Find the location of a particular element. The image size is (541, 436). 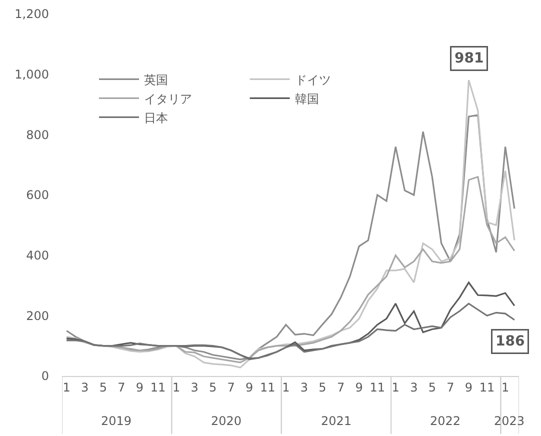

legend-label: 日本 is located at coordinates (156, 117).